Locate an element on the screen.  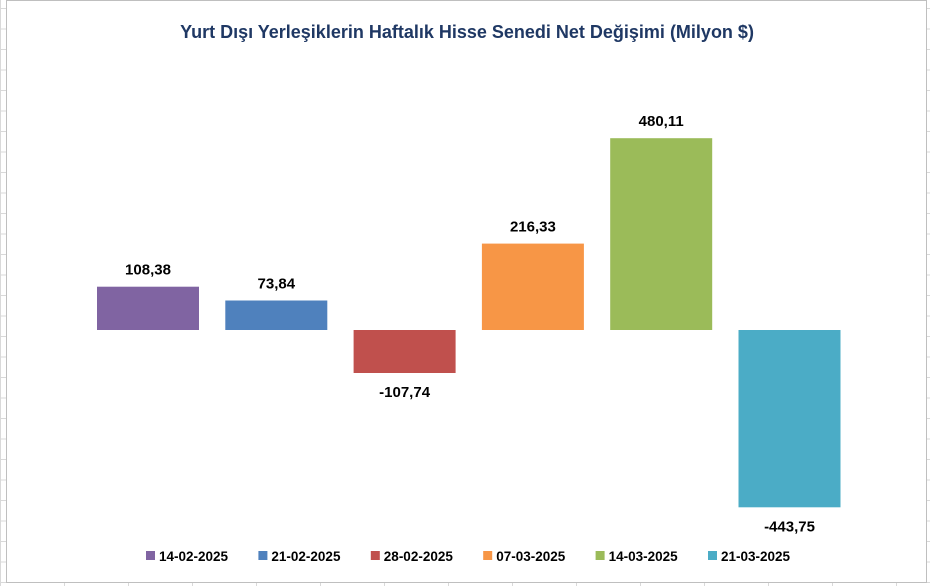
data-label-21-03-2025: -443,75 is located at coordinates (789, 526).